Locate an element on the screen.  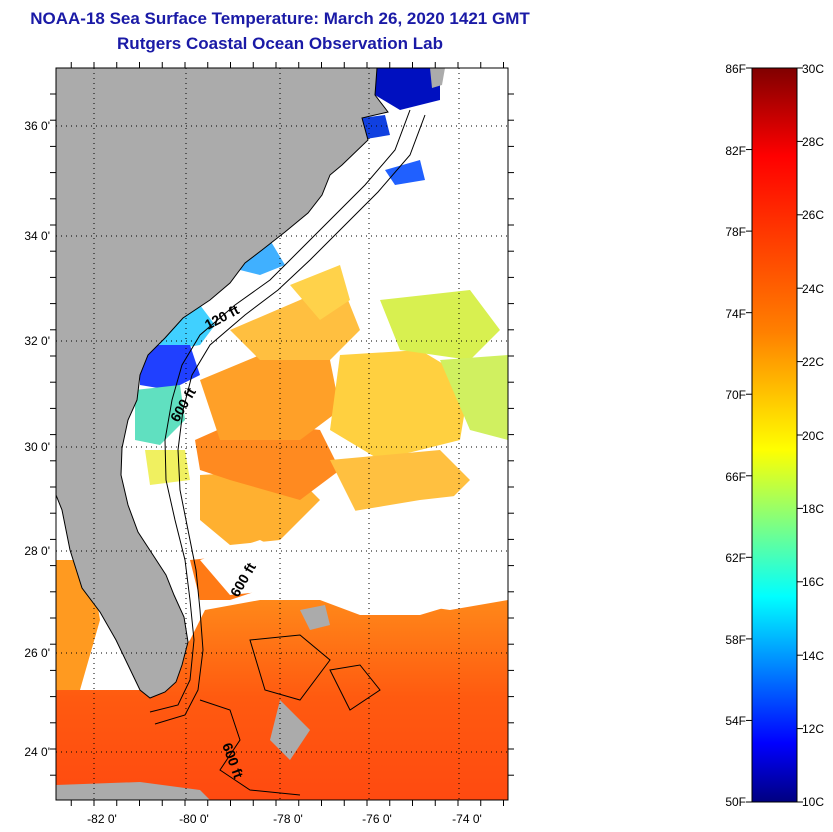
abaco-island is located at coordinates (315, 617).